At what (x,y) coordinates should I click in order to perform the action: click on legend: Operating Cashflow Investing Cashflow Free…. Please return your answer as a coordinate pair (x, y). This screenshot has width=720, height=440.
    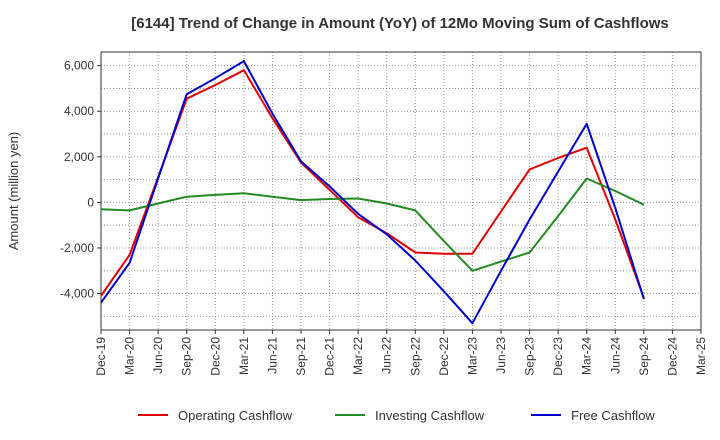
    Looking at the image, I should click on (396, 415).